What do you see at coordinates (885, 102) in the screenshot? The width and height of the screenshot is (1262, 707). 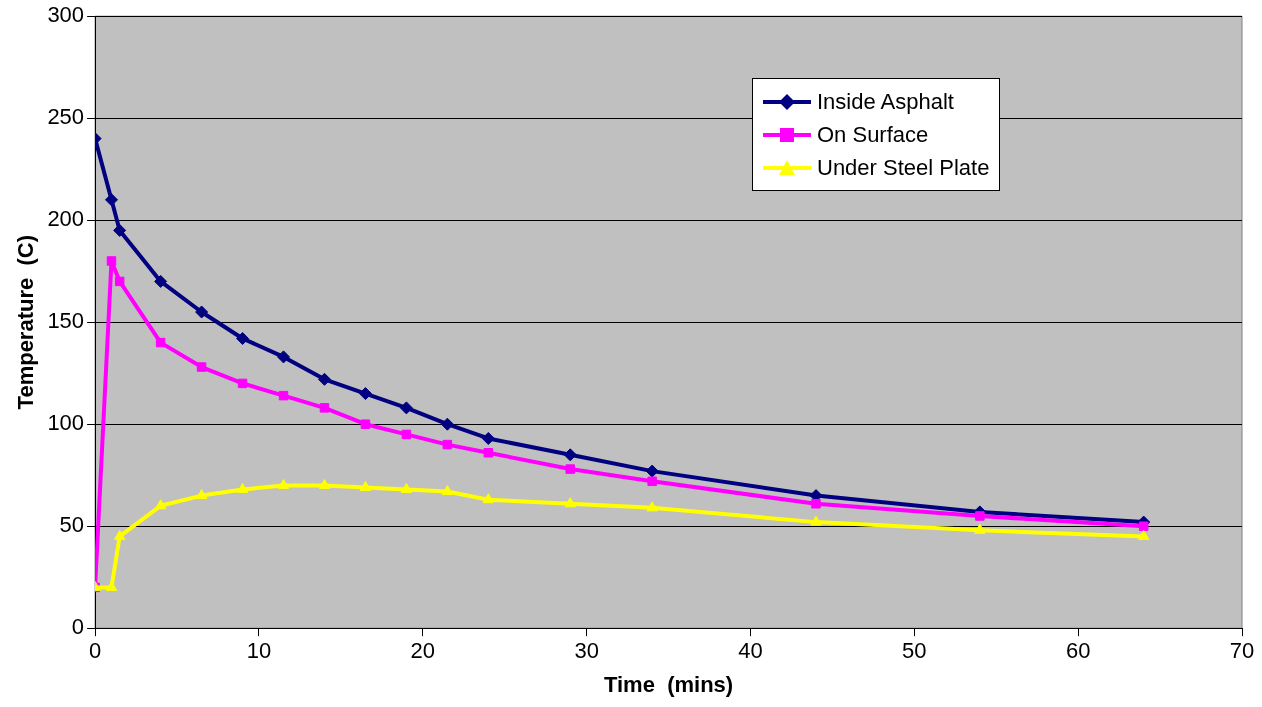 I see `legend-label: Inside Asphalt` at bounding box center [885, 102].